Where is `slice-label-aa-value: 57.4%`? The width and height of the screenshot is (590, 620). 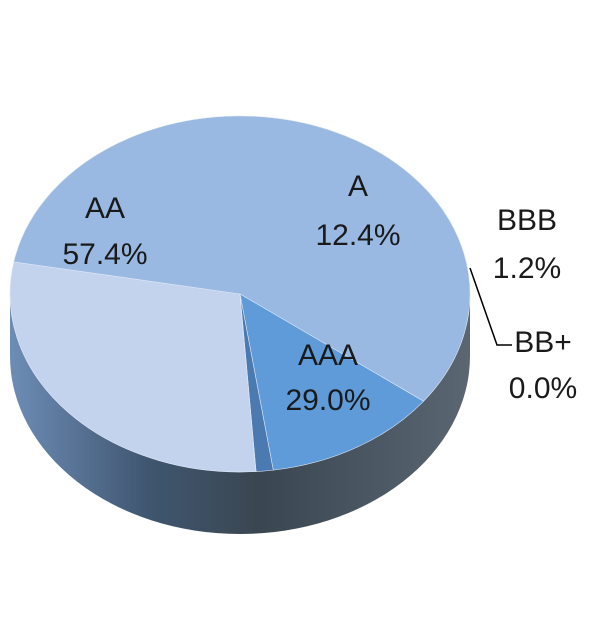 slice-label-aa-value: 57.4% is located at coordinates (104, 254).